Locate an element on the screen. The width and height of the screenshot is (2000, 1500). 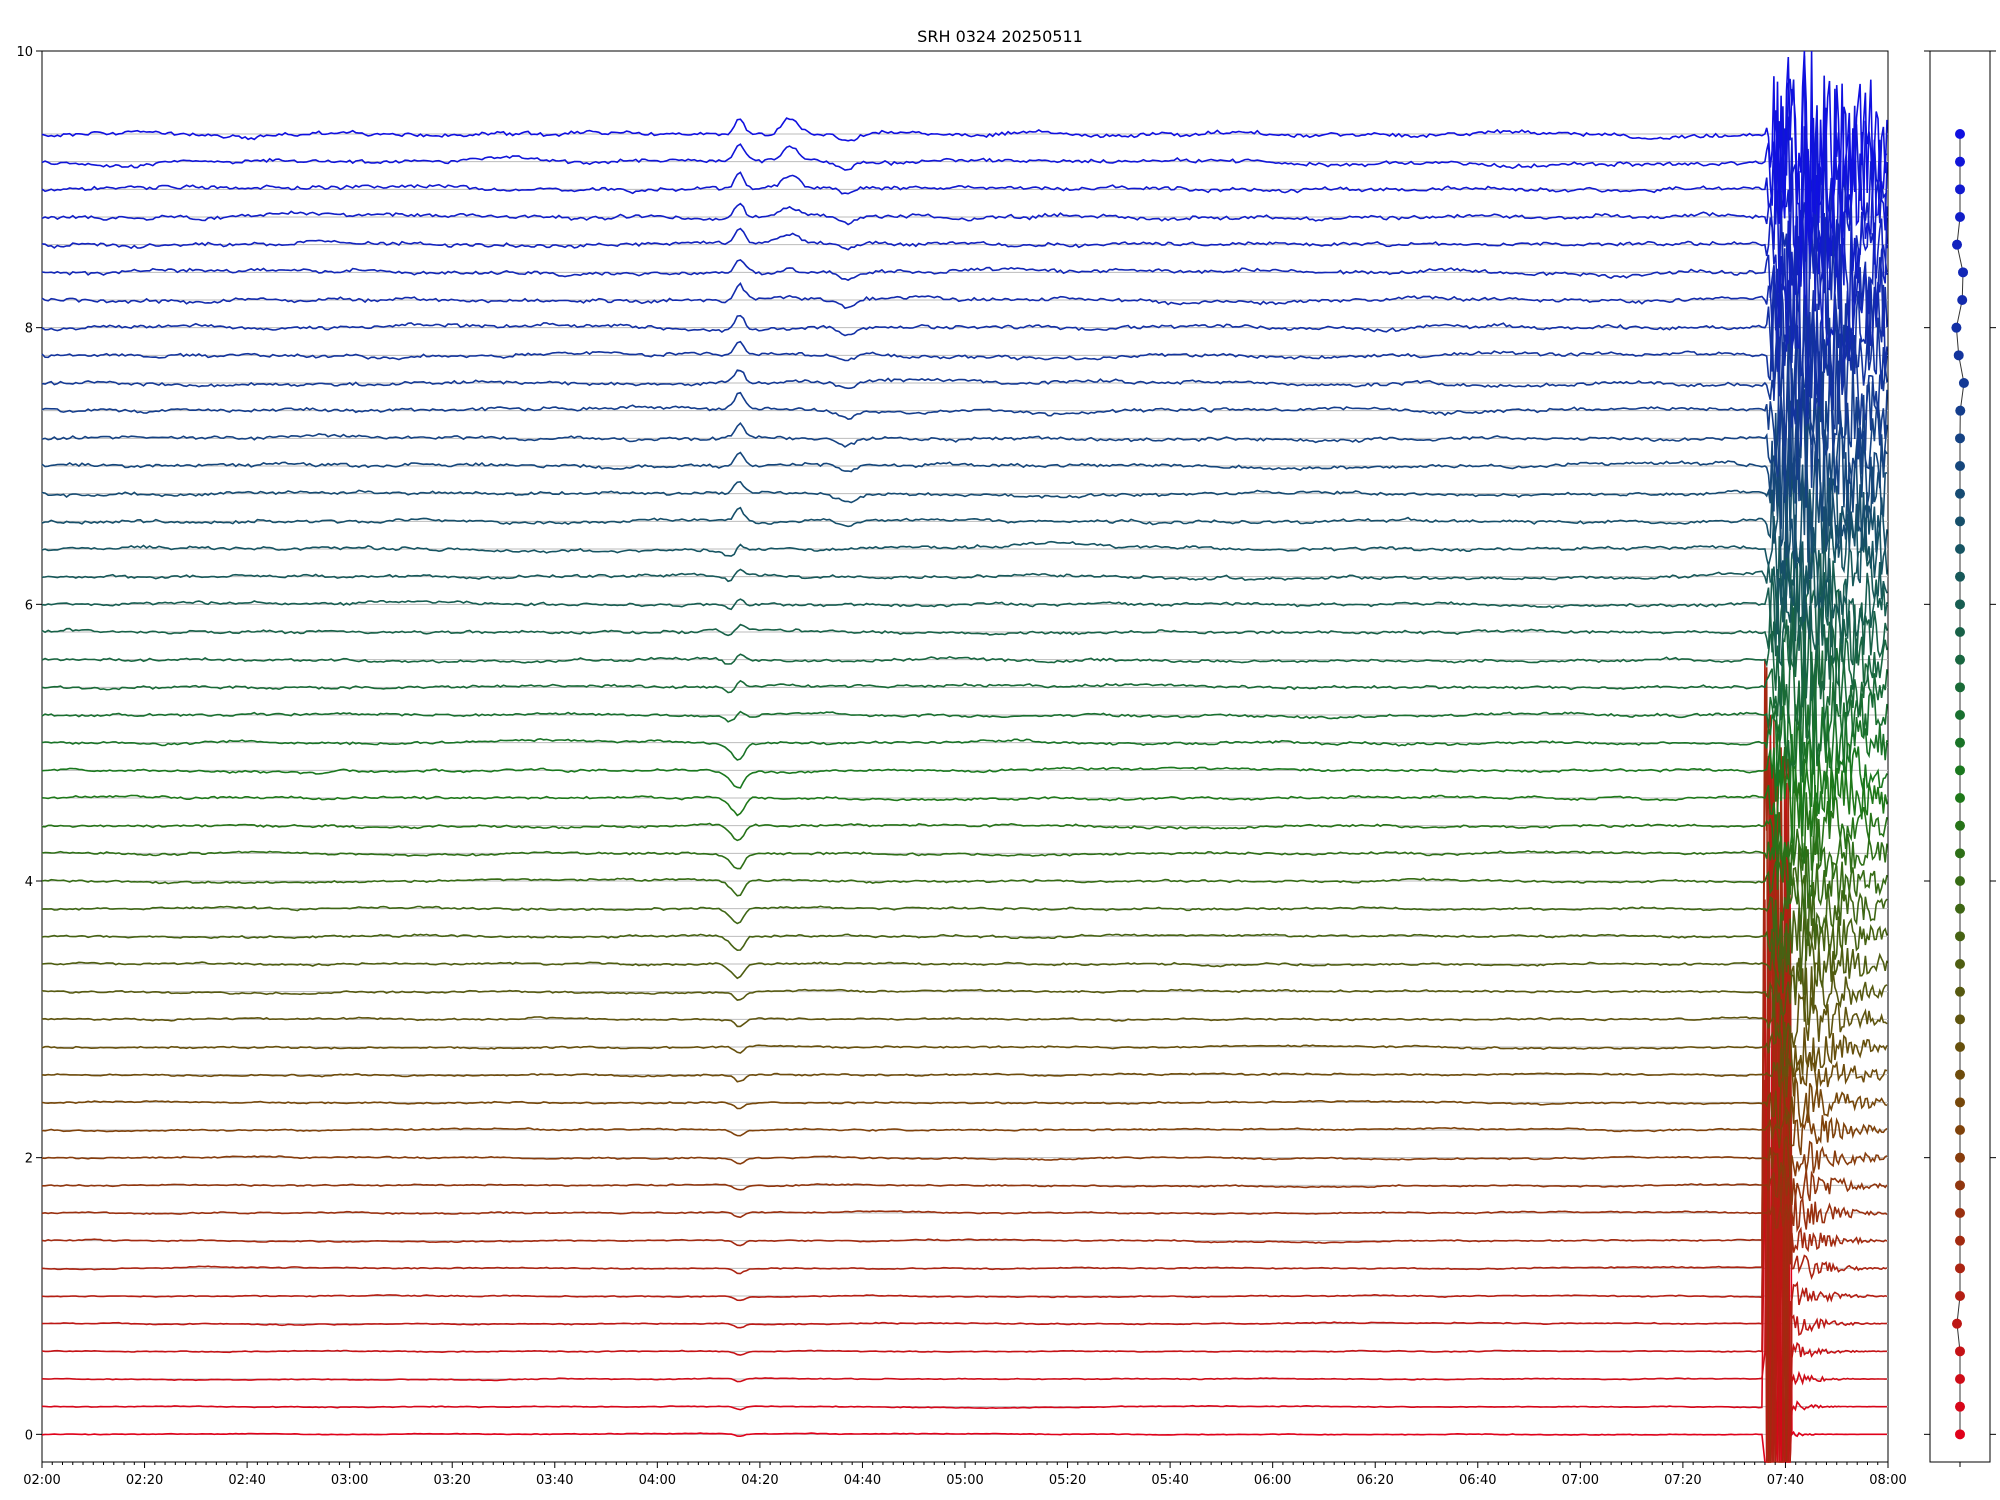
x-tick-label-0340: 03:40 is located at coordinates (554, 1480).